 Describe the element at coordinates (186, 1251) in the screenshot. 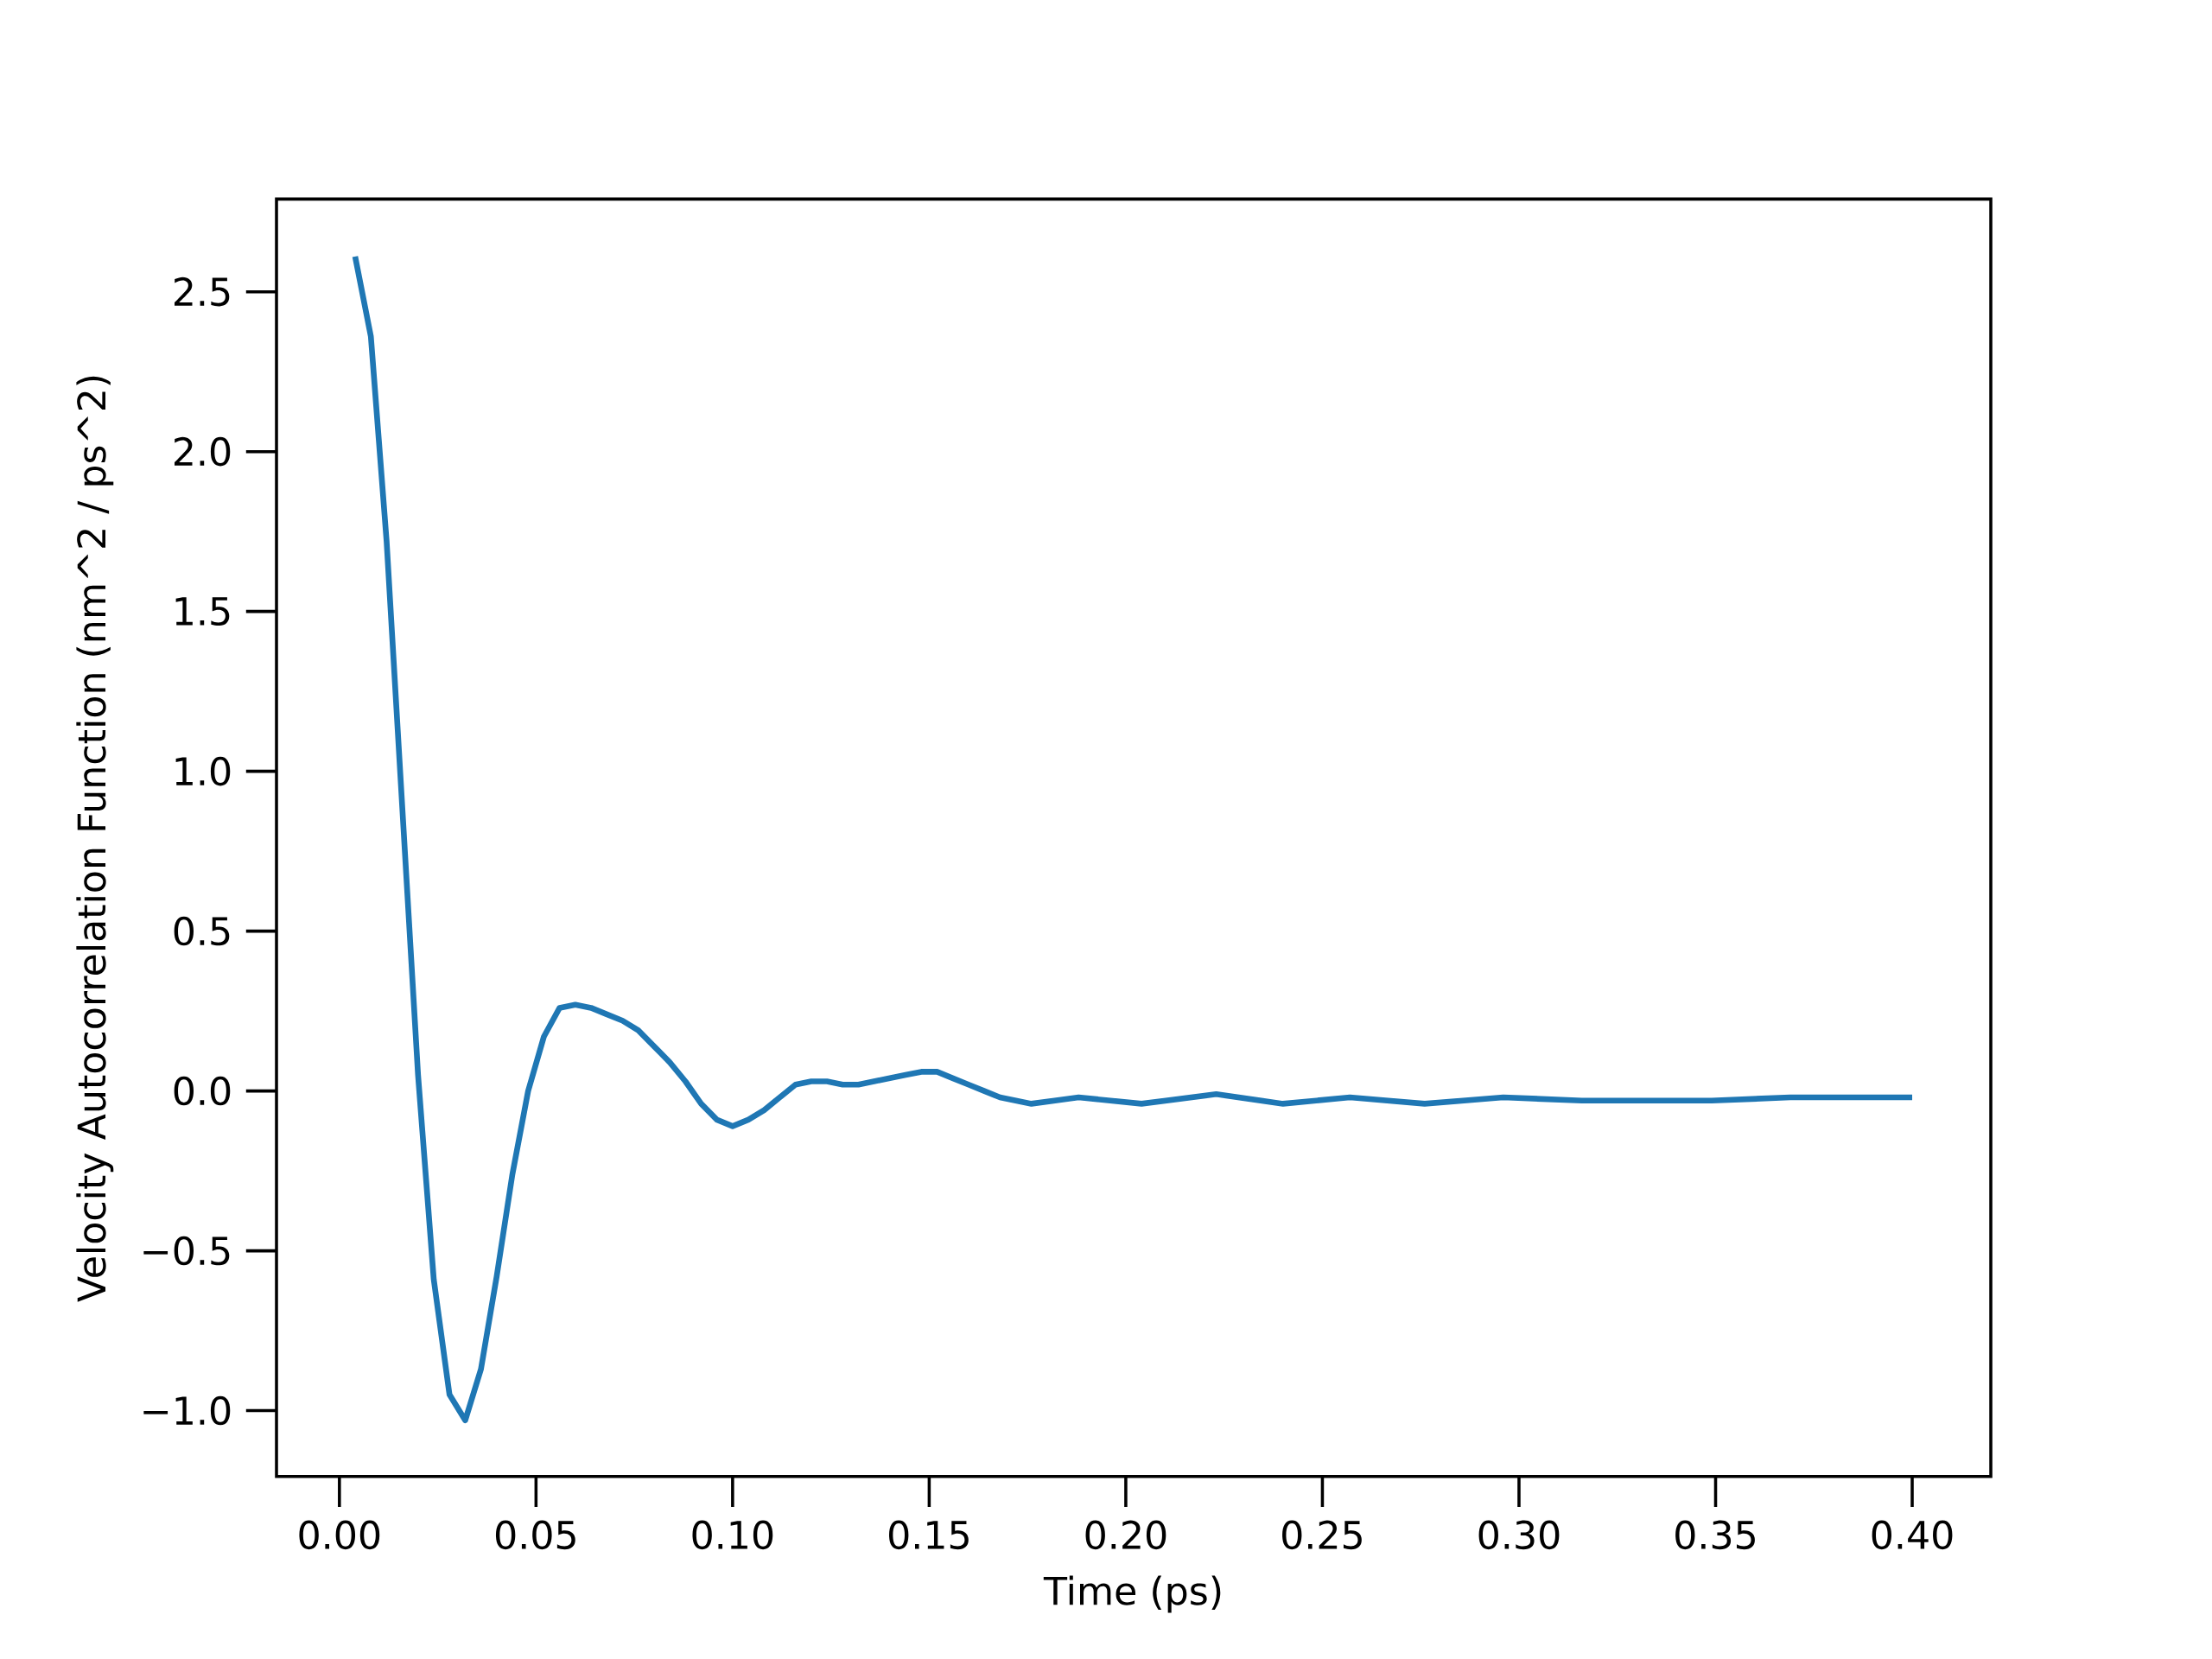

I see `y-tick-label: −0.5` at that location.